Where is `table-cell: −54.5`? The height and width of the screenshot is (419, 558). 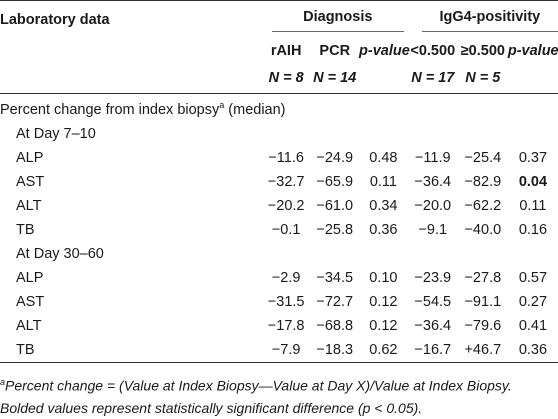
table-cell: −54.5 is located at coordinates (433, 302).